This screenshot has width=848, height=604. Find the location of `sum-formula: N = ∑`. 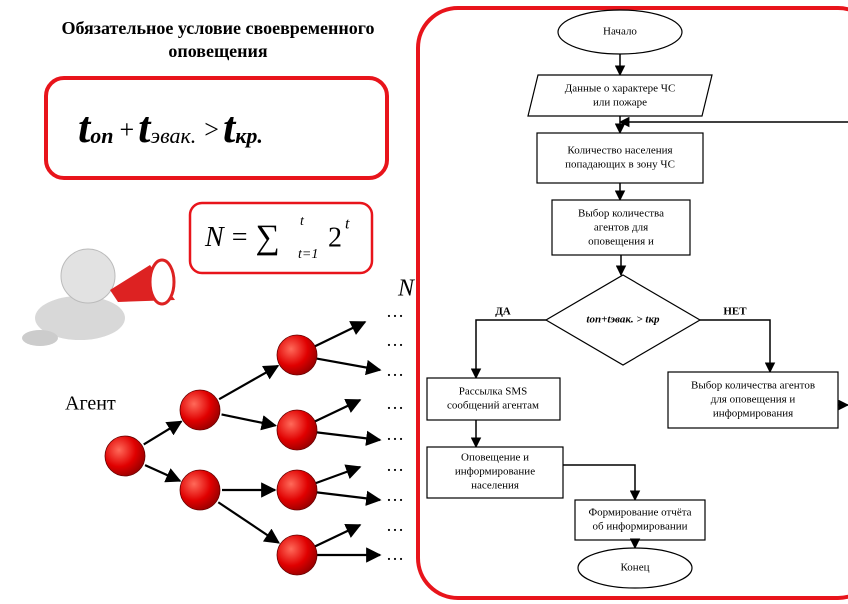

sum-formula: N = ∑ is located at coordinates (242, 237).